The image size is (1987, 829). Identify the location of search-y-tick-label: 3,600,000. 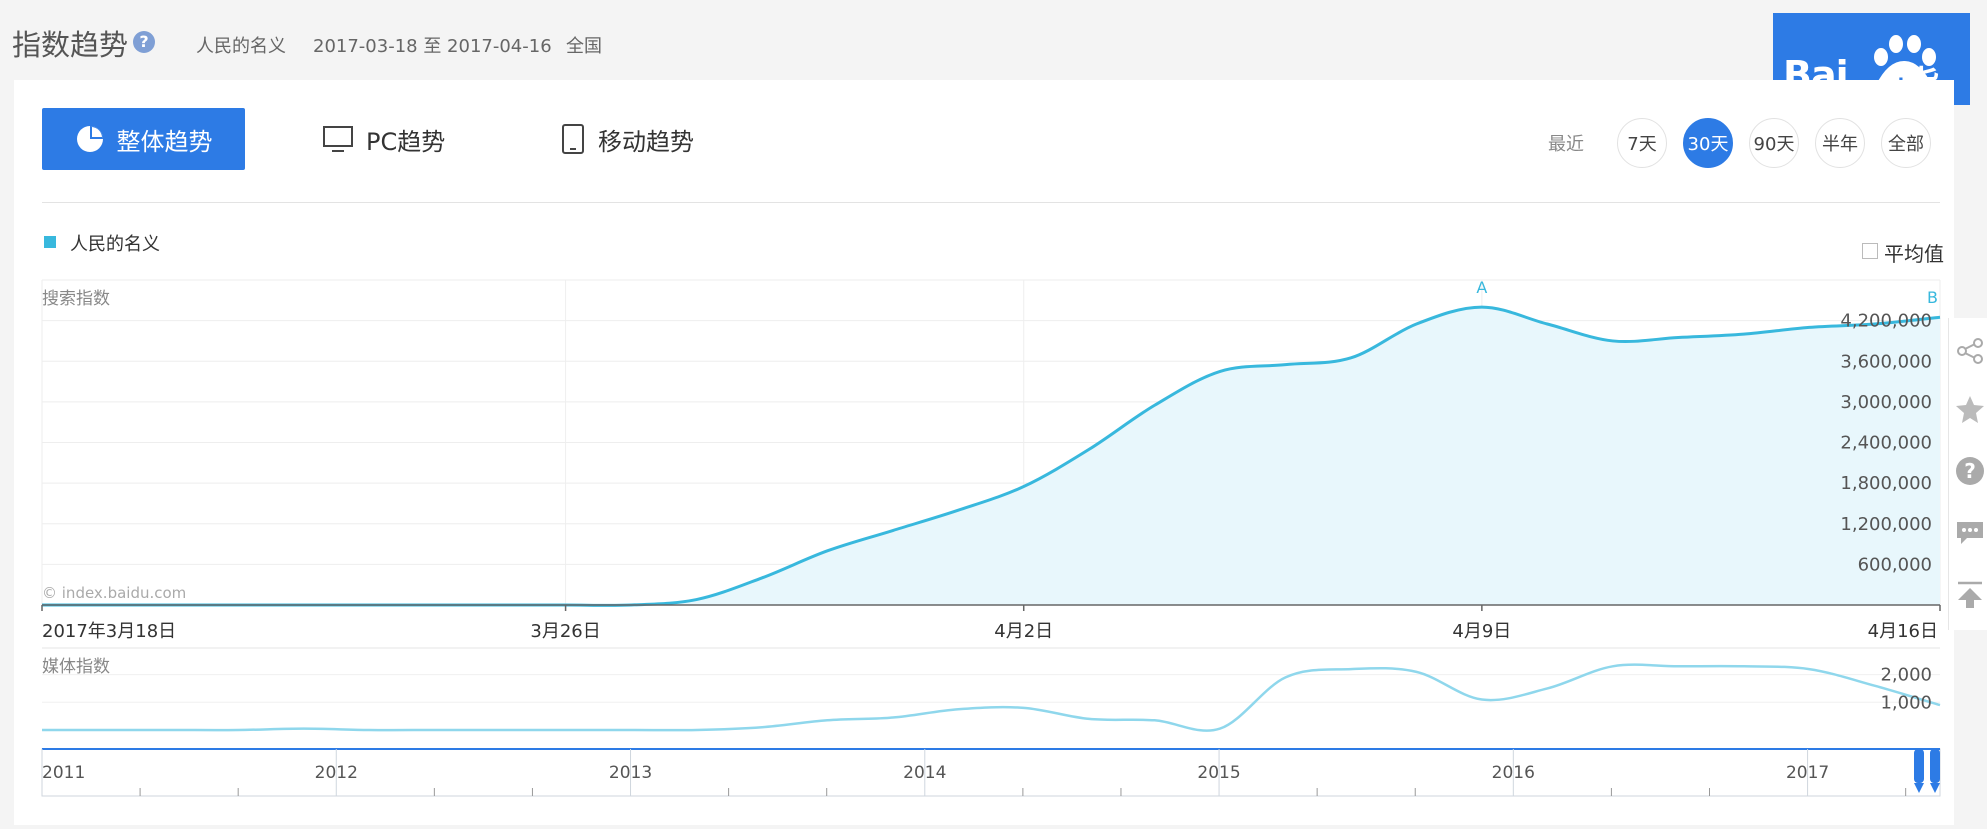
(1886, 361).